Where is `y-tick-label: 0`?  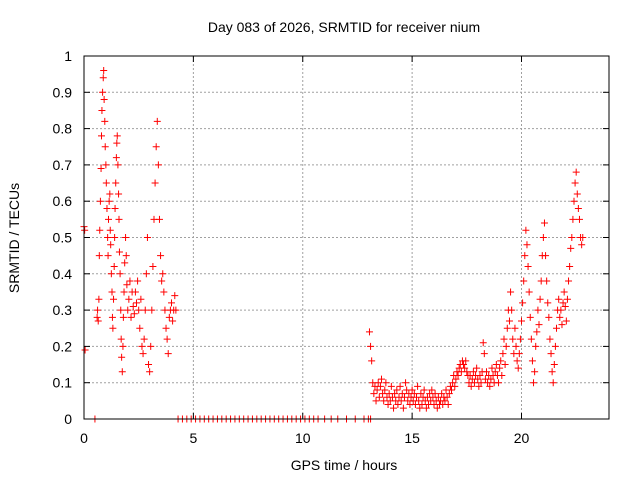 y-tick-label: 0 is located at coordinates (68, 419).